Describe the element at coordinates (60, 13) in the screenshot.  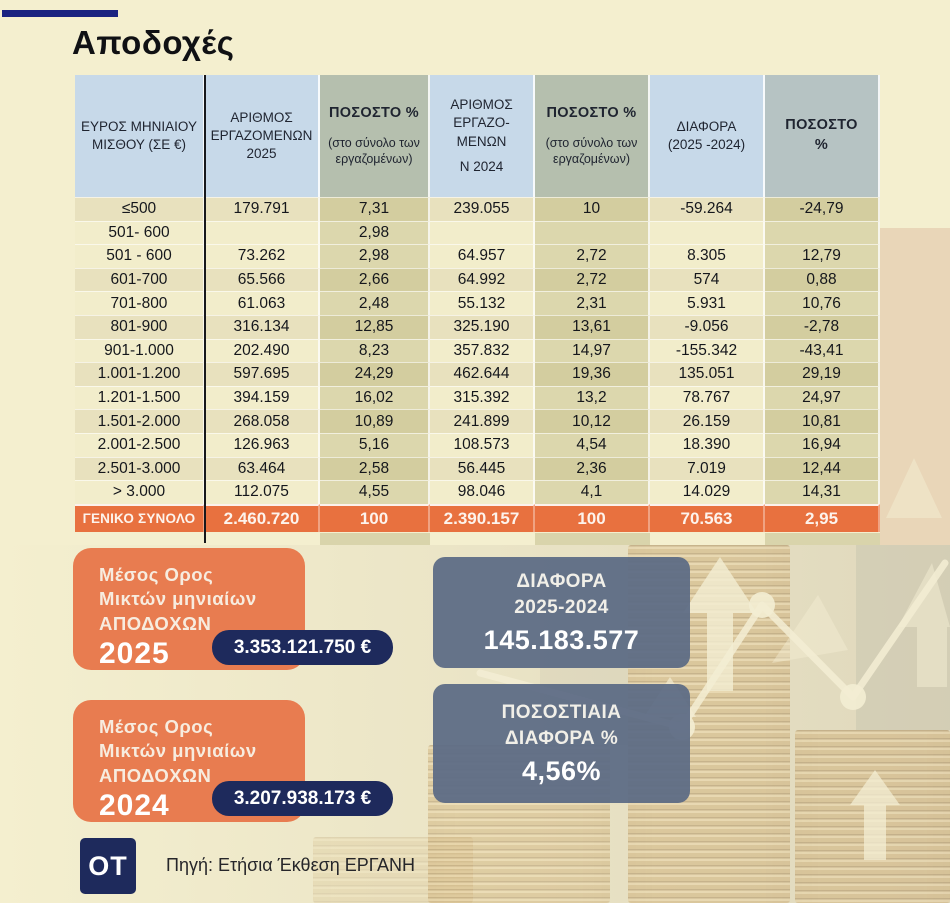
I see `title-accent-bar` at that location.